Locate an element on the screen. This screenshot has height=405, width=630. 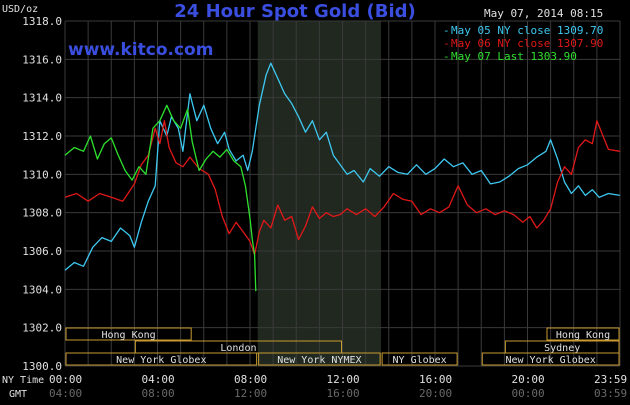
series-line-green is located at coordinates (160, 198).